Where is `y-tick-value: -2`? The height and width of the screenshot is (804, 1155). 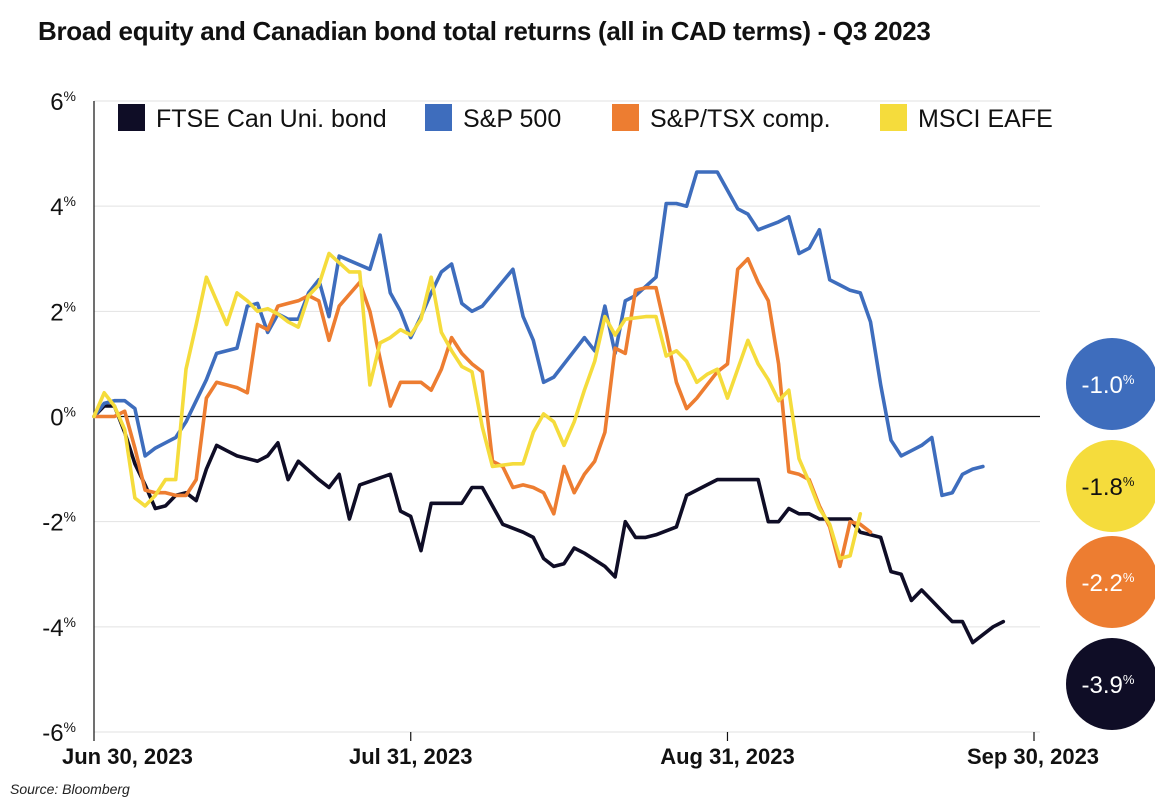
y-tick-value: -2 is located at coordinates (52, 523).